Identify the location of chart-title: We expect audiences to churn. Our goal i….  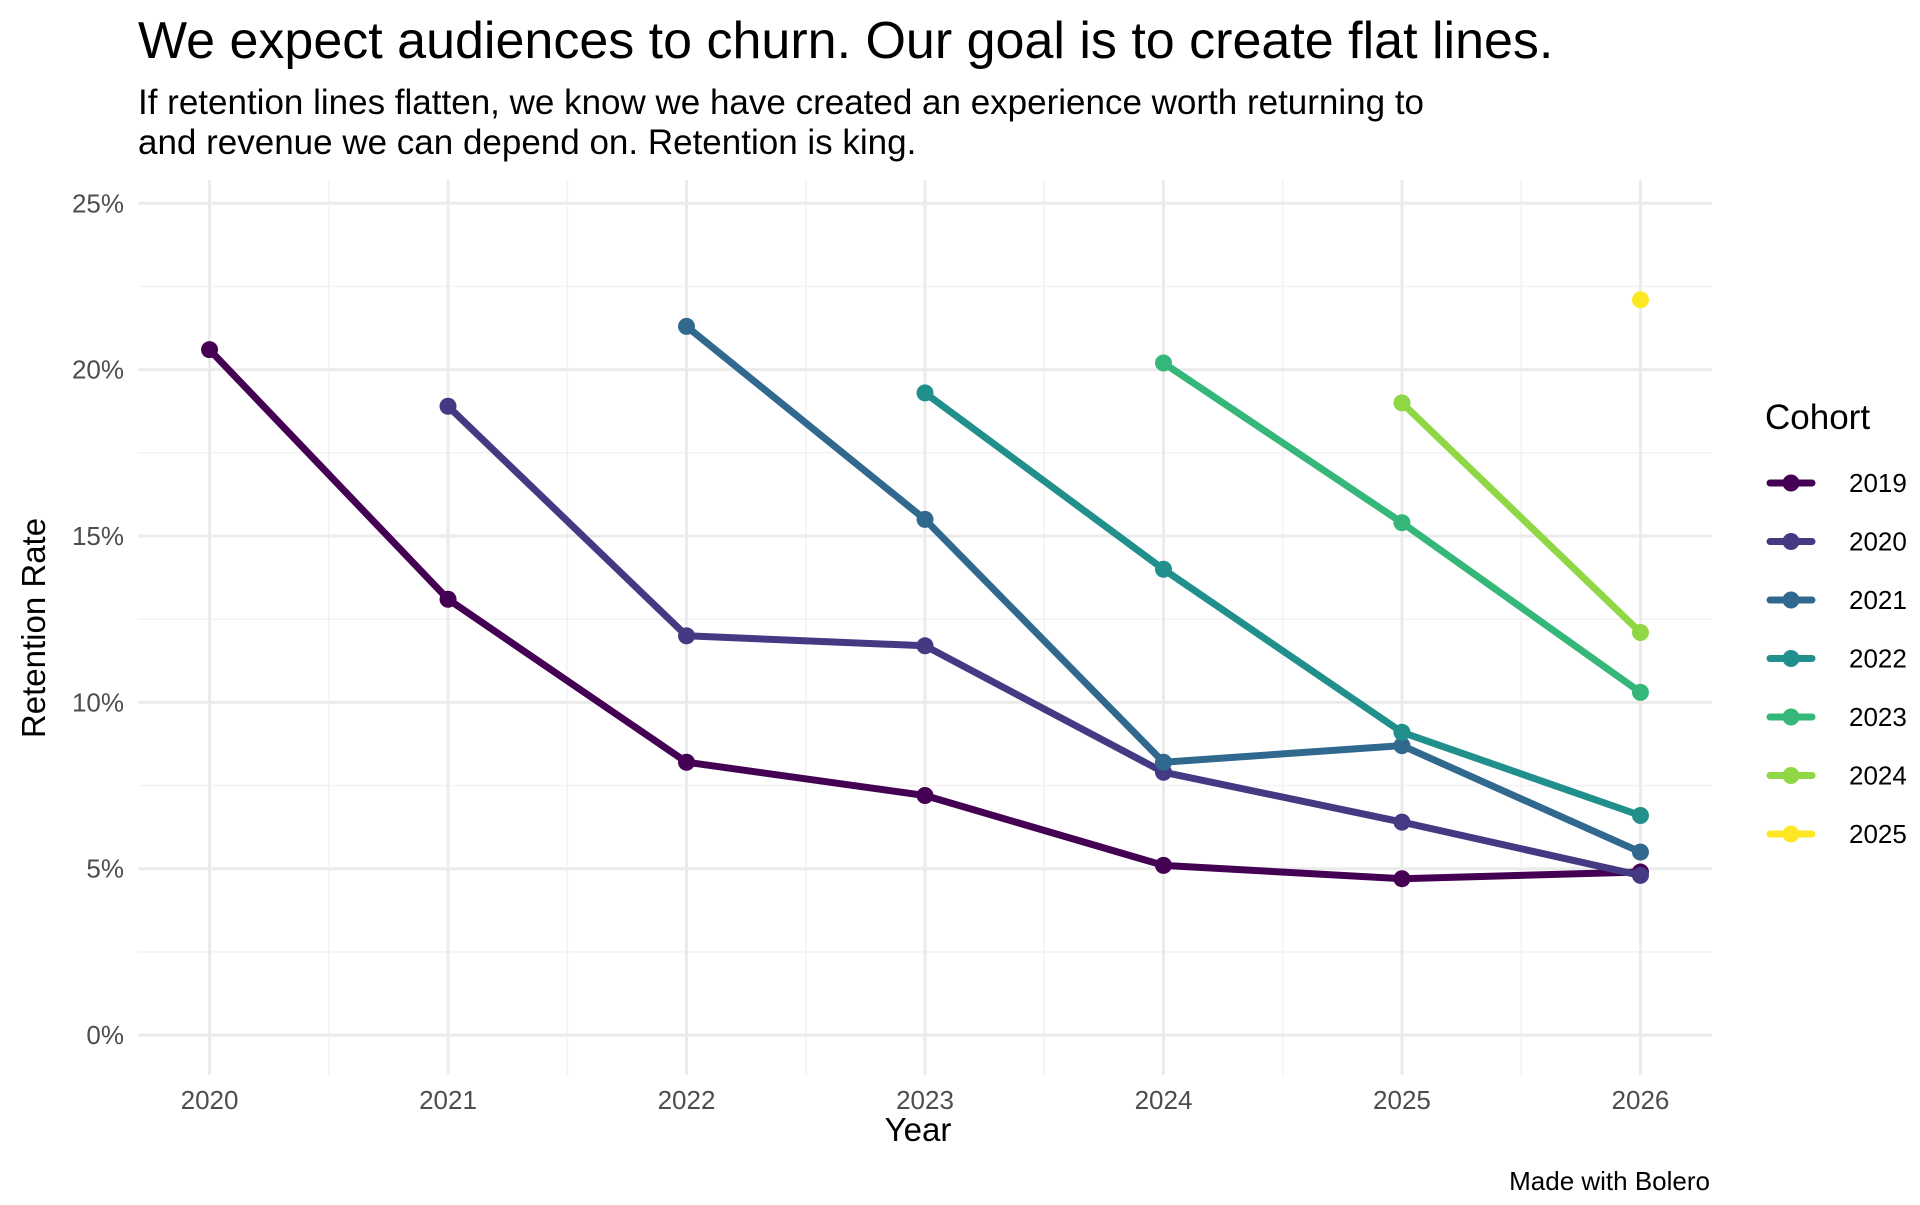
(845, 41).